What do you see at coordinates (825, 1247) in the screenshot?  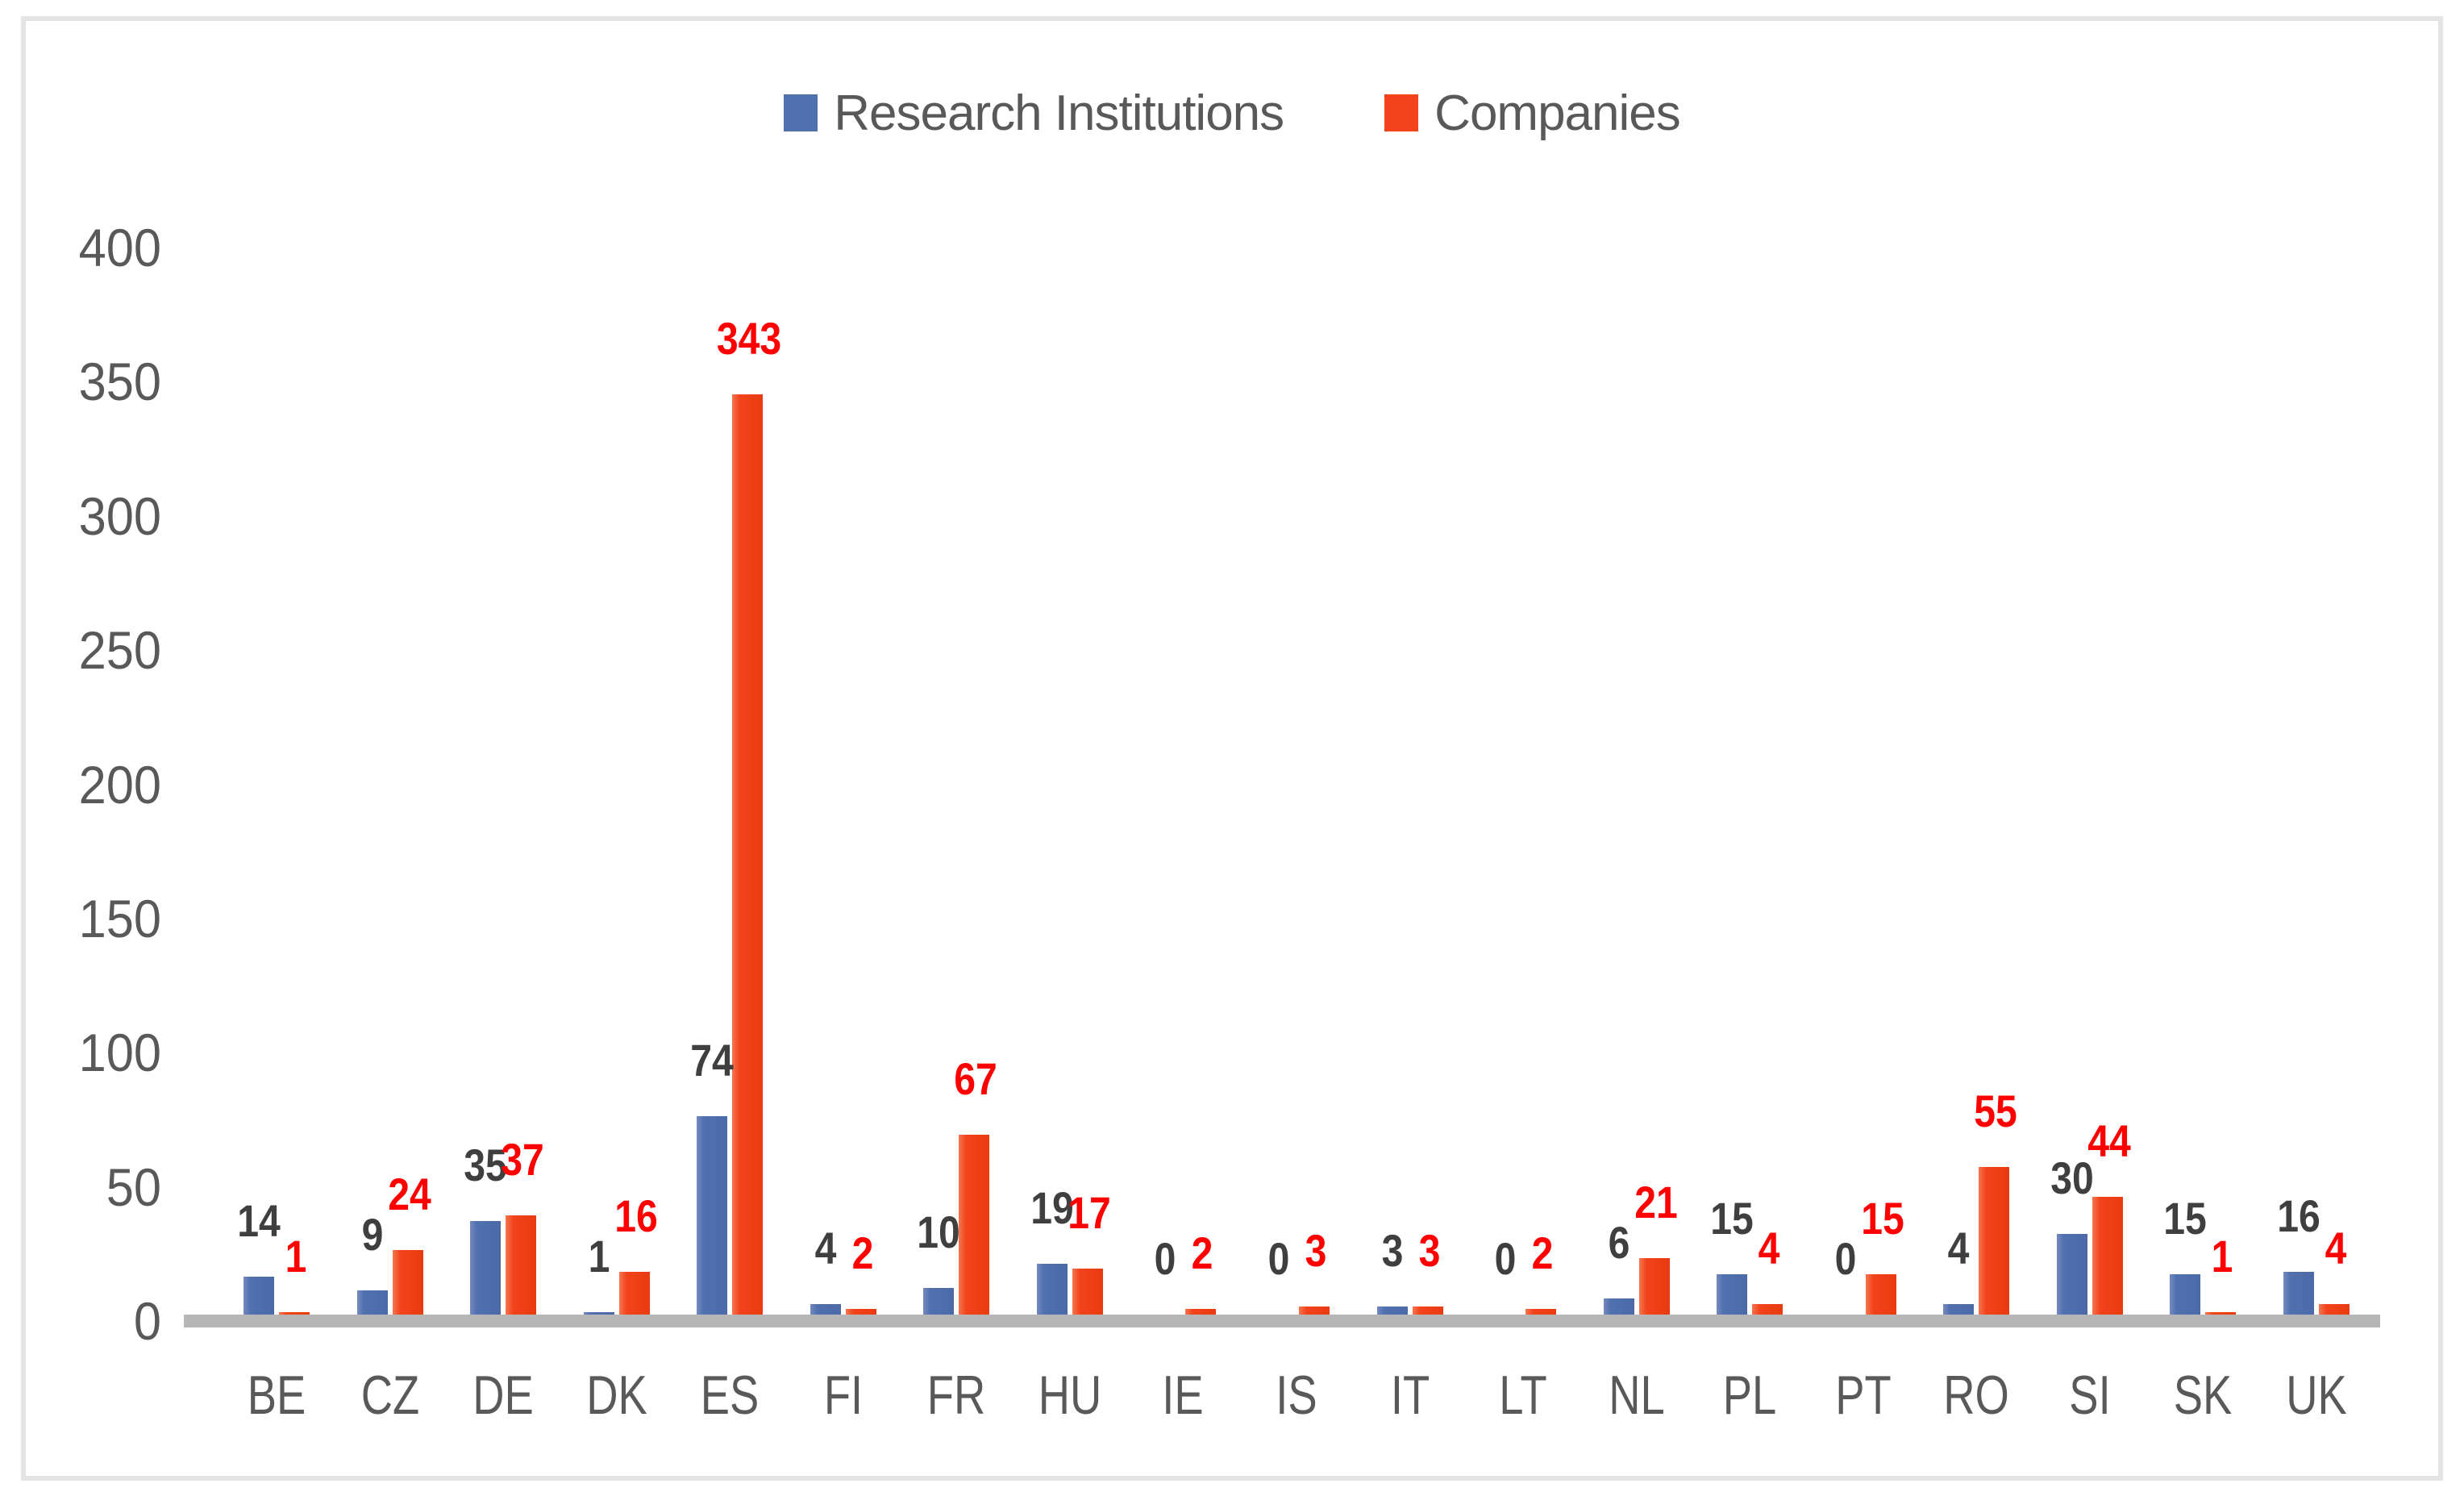 I see `data-label-research-institutions-FI: 4` at bounding box center [825, 1247].